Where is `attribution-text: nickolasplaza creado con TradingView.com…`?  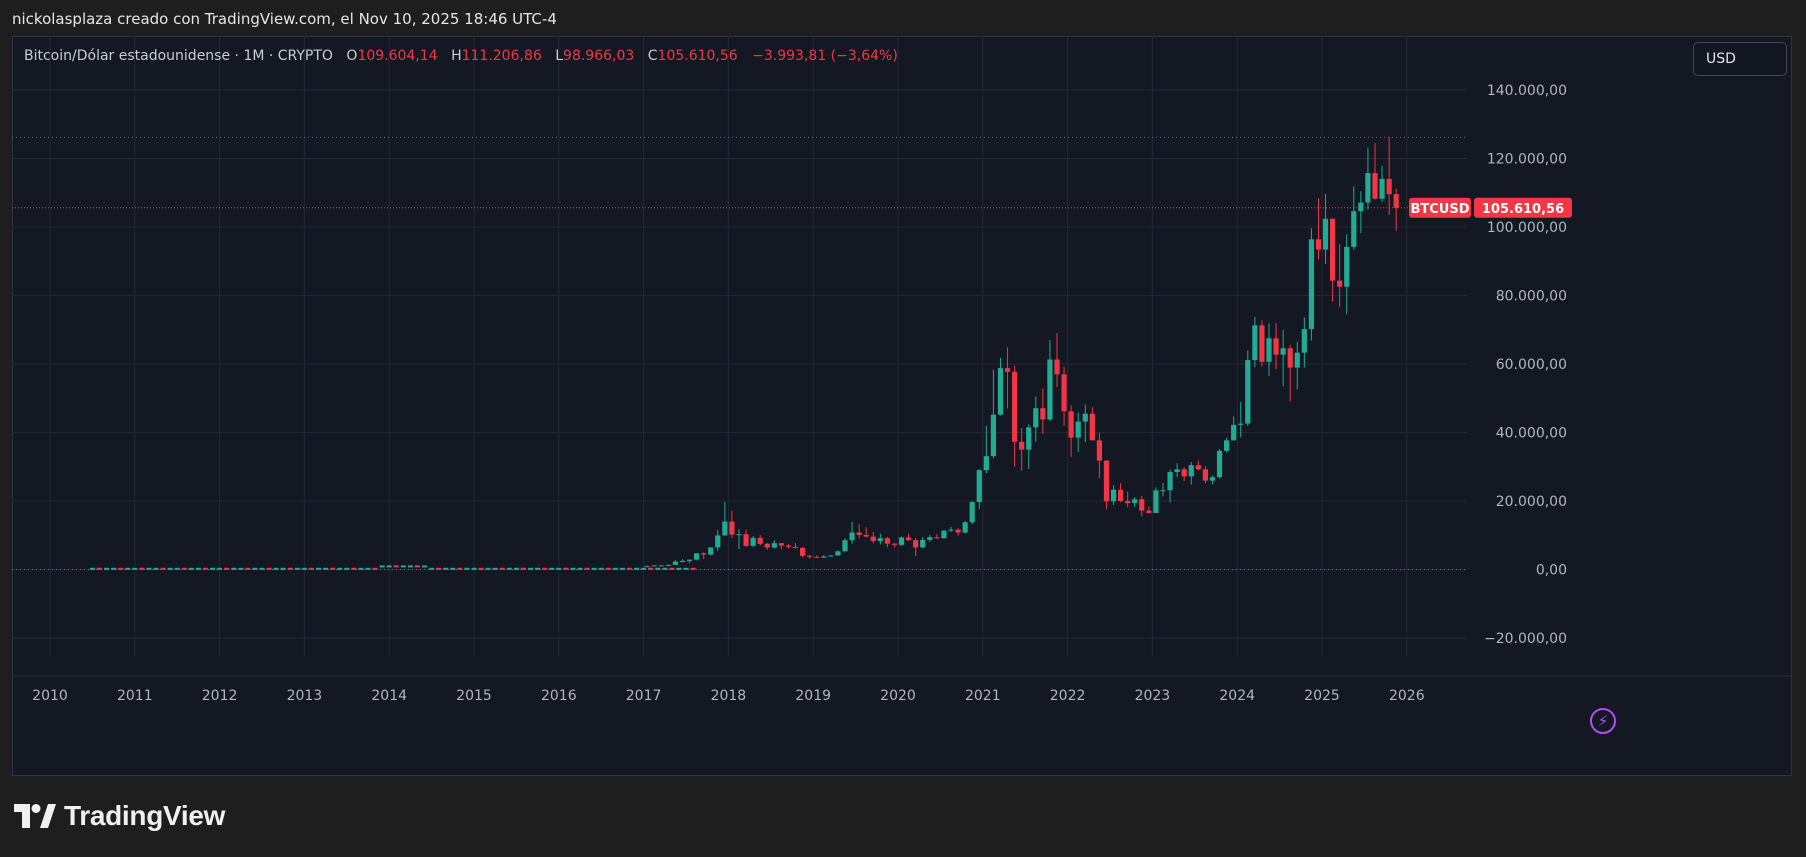
attribution-text: nickolasplaza creado con TradingView.com… is located at coordinates (284, 19).